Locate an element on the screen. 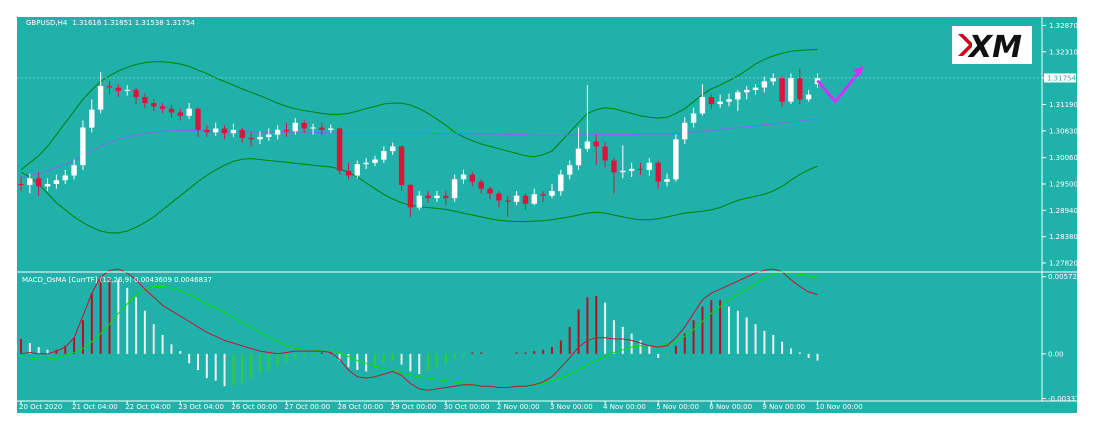  x-tick-label: 22 Oct 04:00 is located at coordinates (148, 407).